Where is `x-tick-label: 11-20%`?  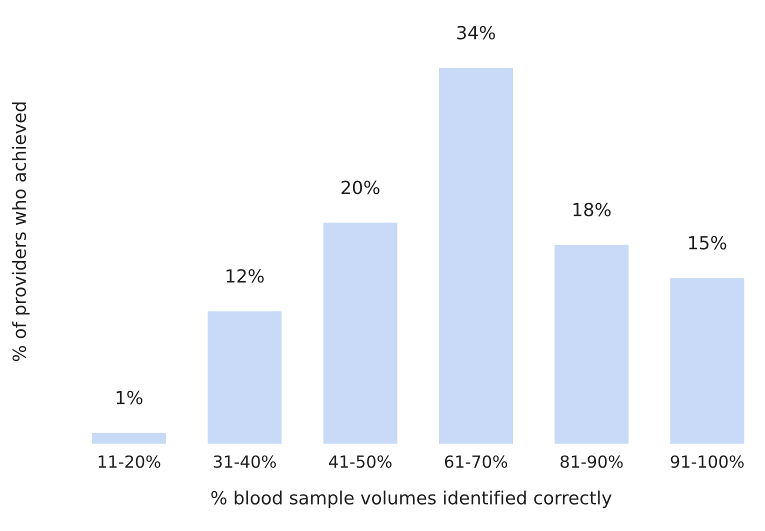 x-tick-label: 11-20% is located at coordinates (129, 461).